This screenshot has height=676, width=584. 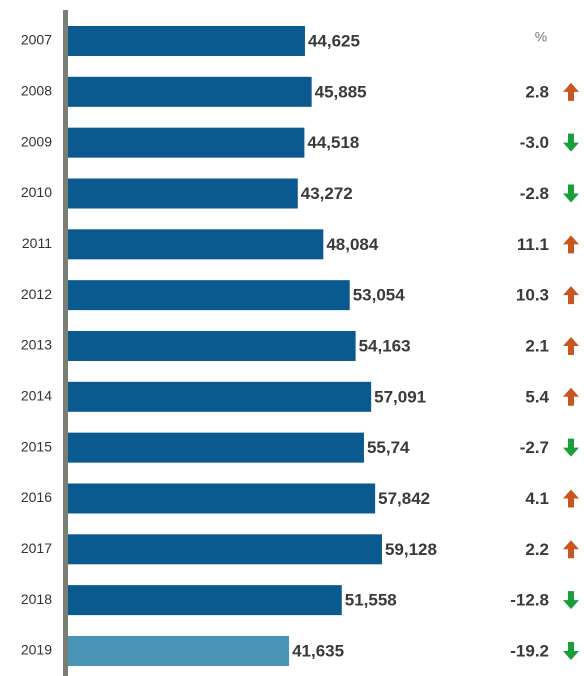 What do you see at coordinates (36, 548) in the screenshot?
I see `y-tick-label: 2017` at bounding box center [36, 548].